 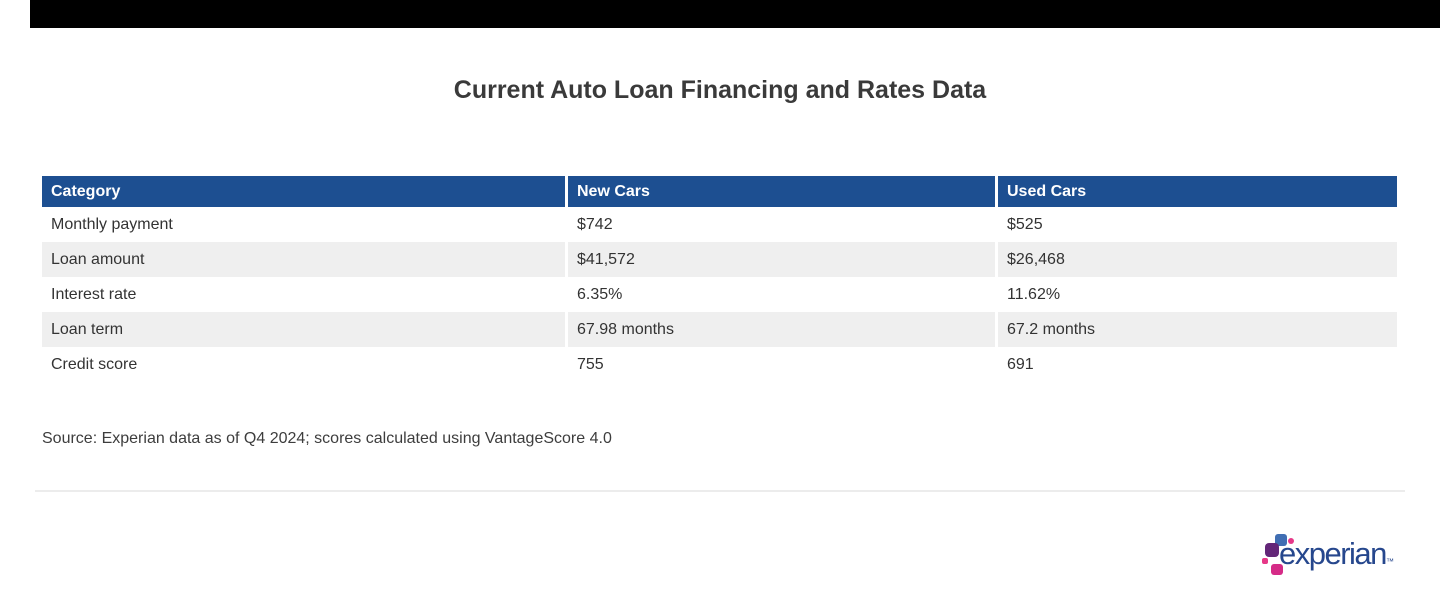 I want to click on column-header-category: Category, so click(x=303, y=191).